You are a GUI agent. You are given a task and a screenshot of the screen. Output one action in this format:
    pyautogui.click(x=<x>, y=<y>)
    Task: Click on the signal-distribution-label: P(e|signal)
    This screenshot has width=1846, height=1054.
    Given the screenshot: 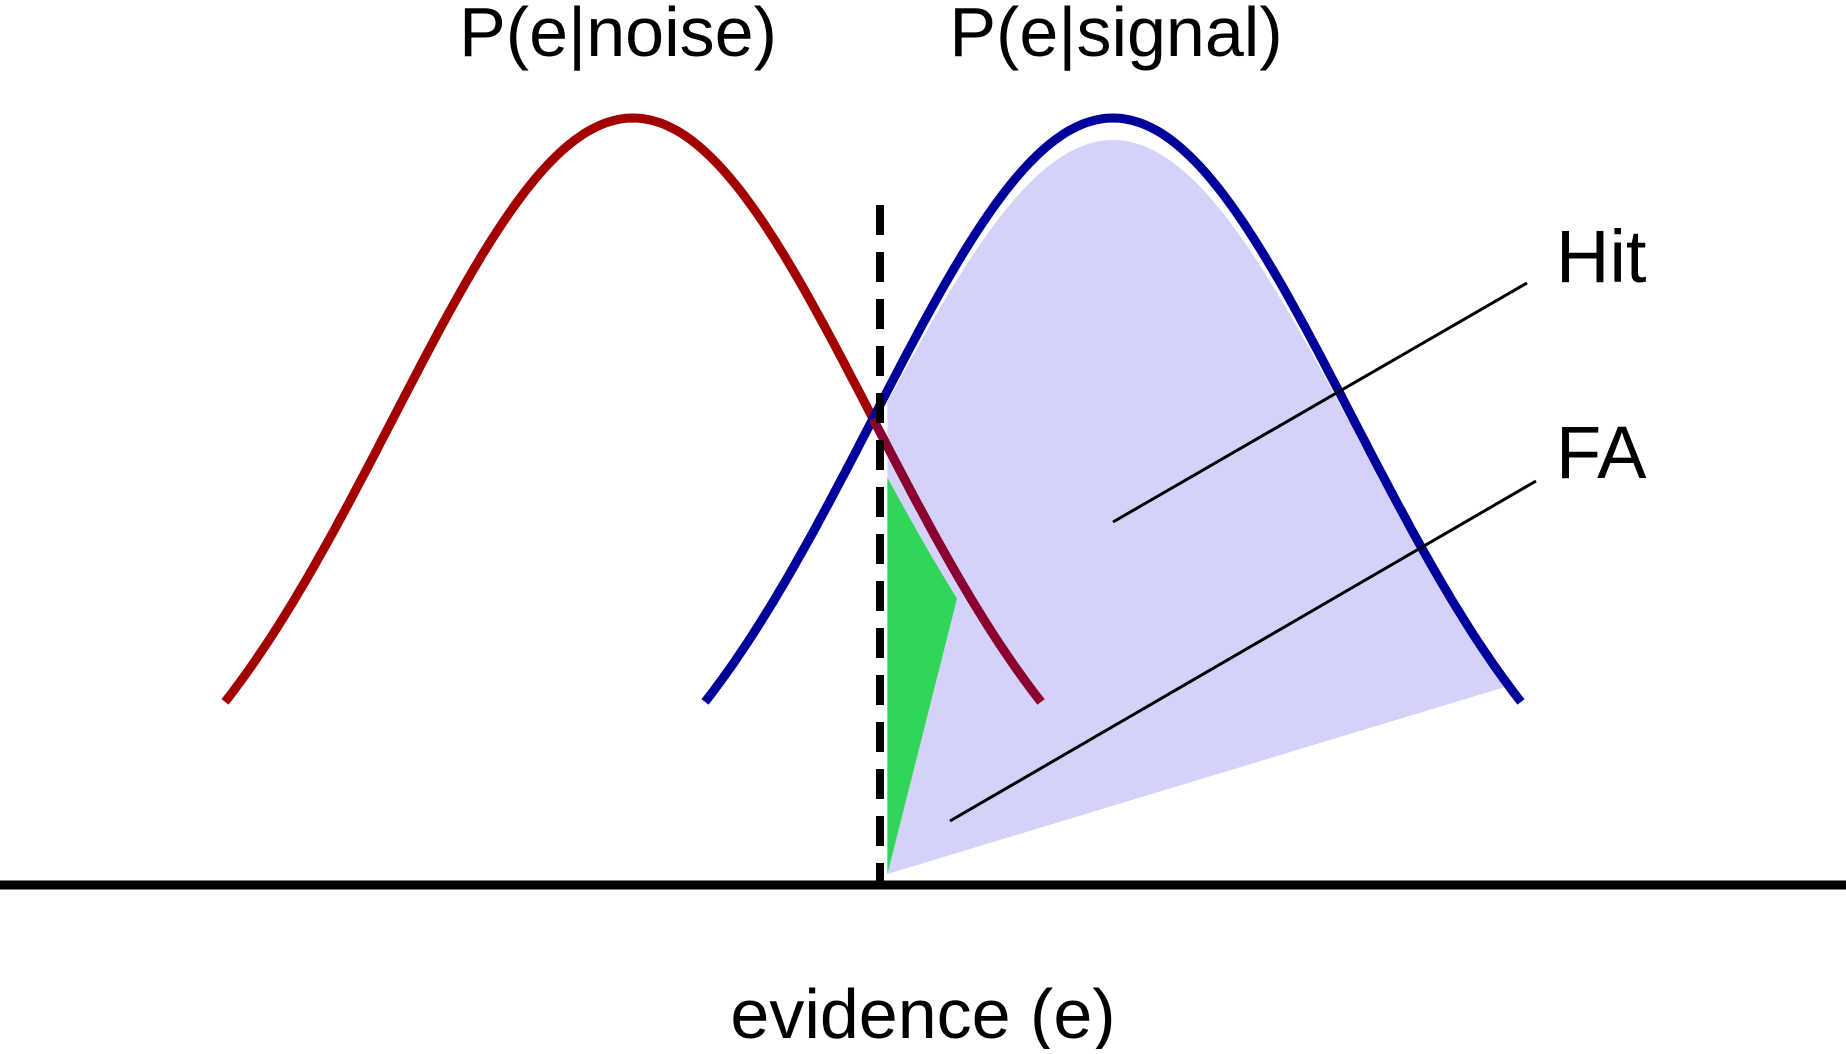 What is the action you would take?
    pyautogui.click(x=1115, y=35)
    